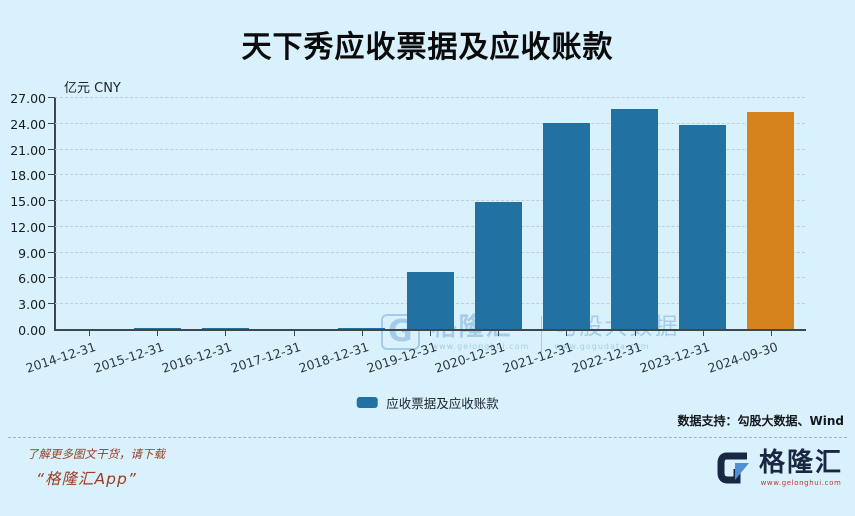 This screenshot has width=855, height=516. I want to click on promo-line1: 了解更多图文干货，请下载, so click(96, 454).